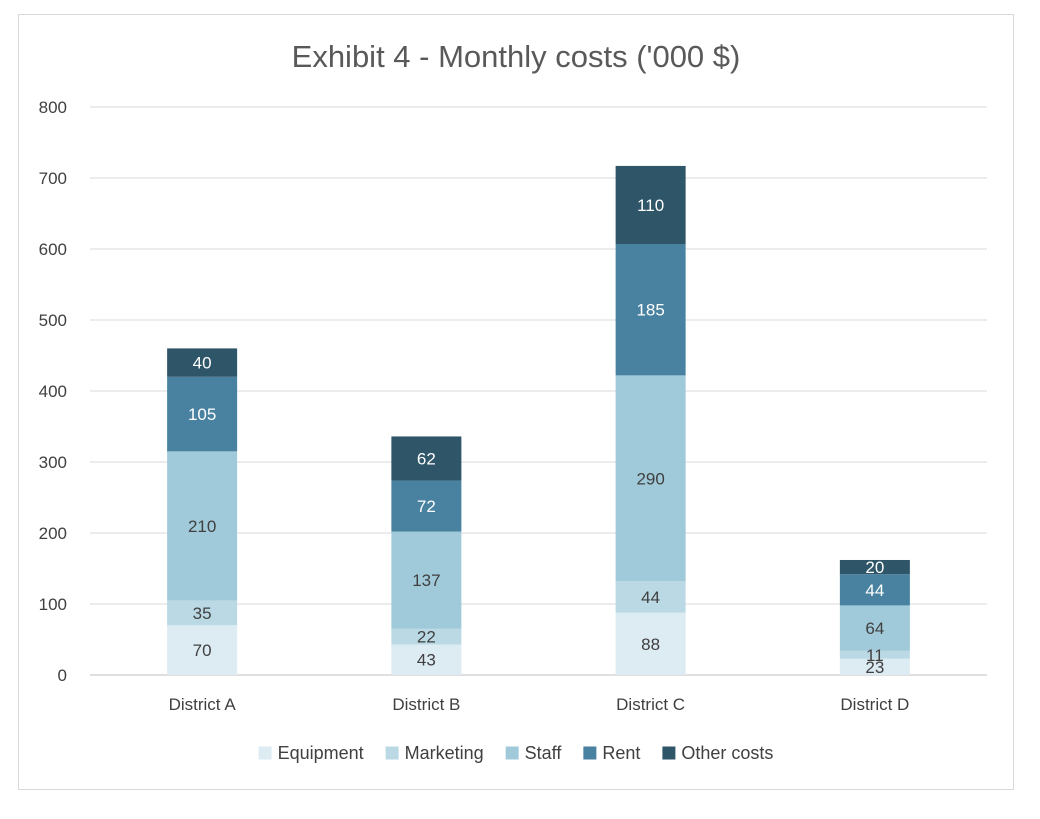  Describe the element at coordinates (53, 107) in the screenshot. I see `y-tick-label: 800` at that location.